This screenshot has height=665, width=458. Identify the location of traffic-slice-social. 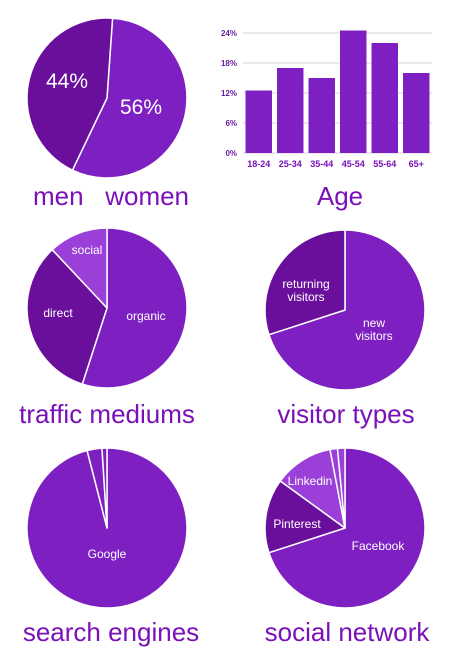
(79, 268).